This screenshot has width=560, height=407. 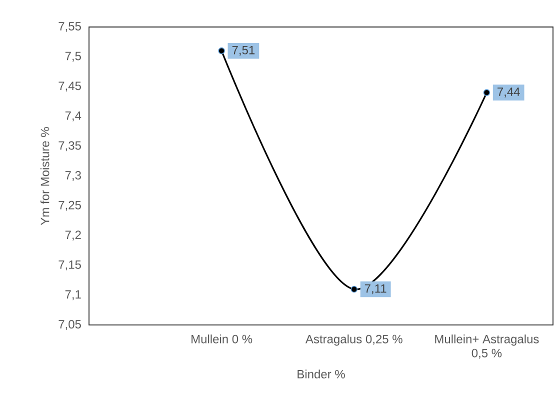 I want to click on data-label: 7,44, so click(x=509, y=93).